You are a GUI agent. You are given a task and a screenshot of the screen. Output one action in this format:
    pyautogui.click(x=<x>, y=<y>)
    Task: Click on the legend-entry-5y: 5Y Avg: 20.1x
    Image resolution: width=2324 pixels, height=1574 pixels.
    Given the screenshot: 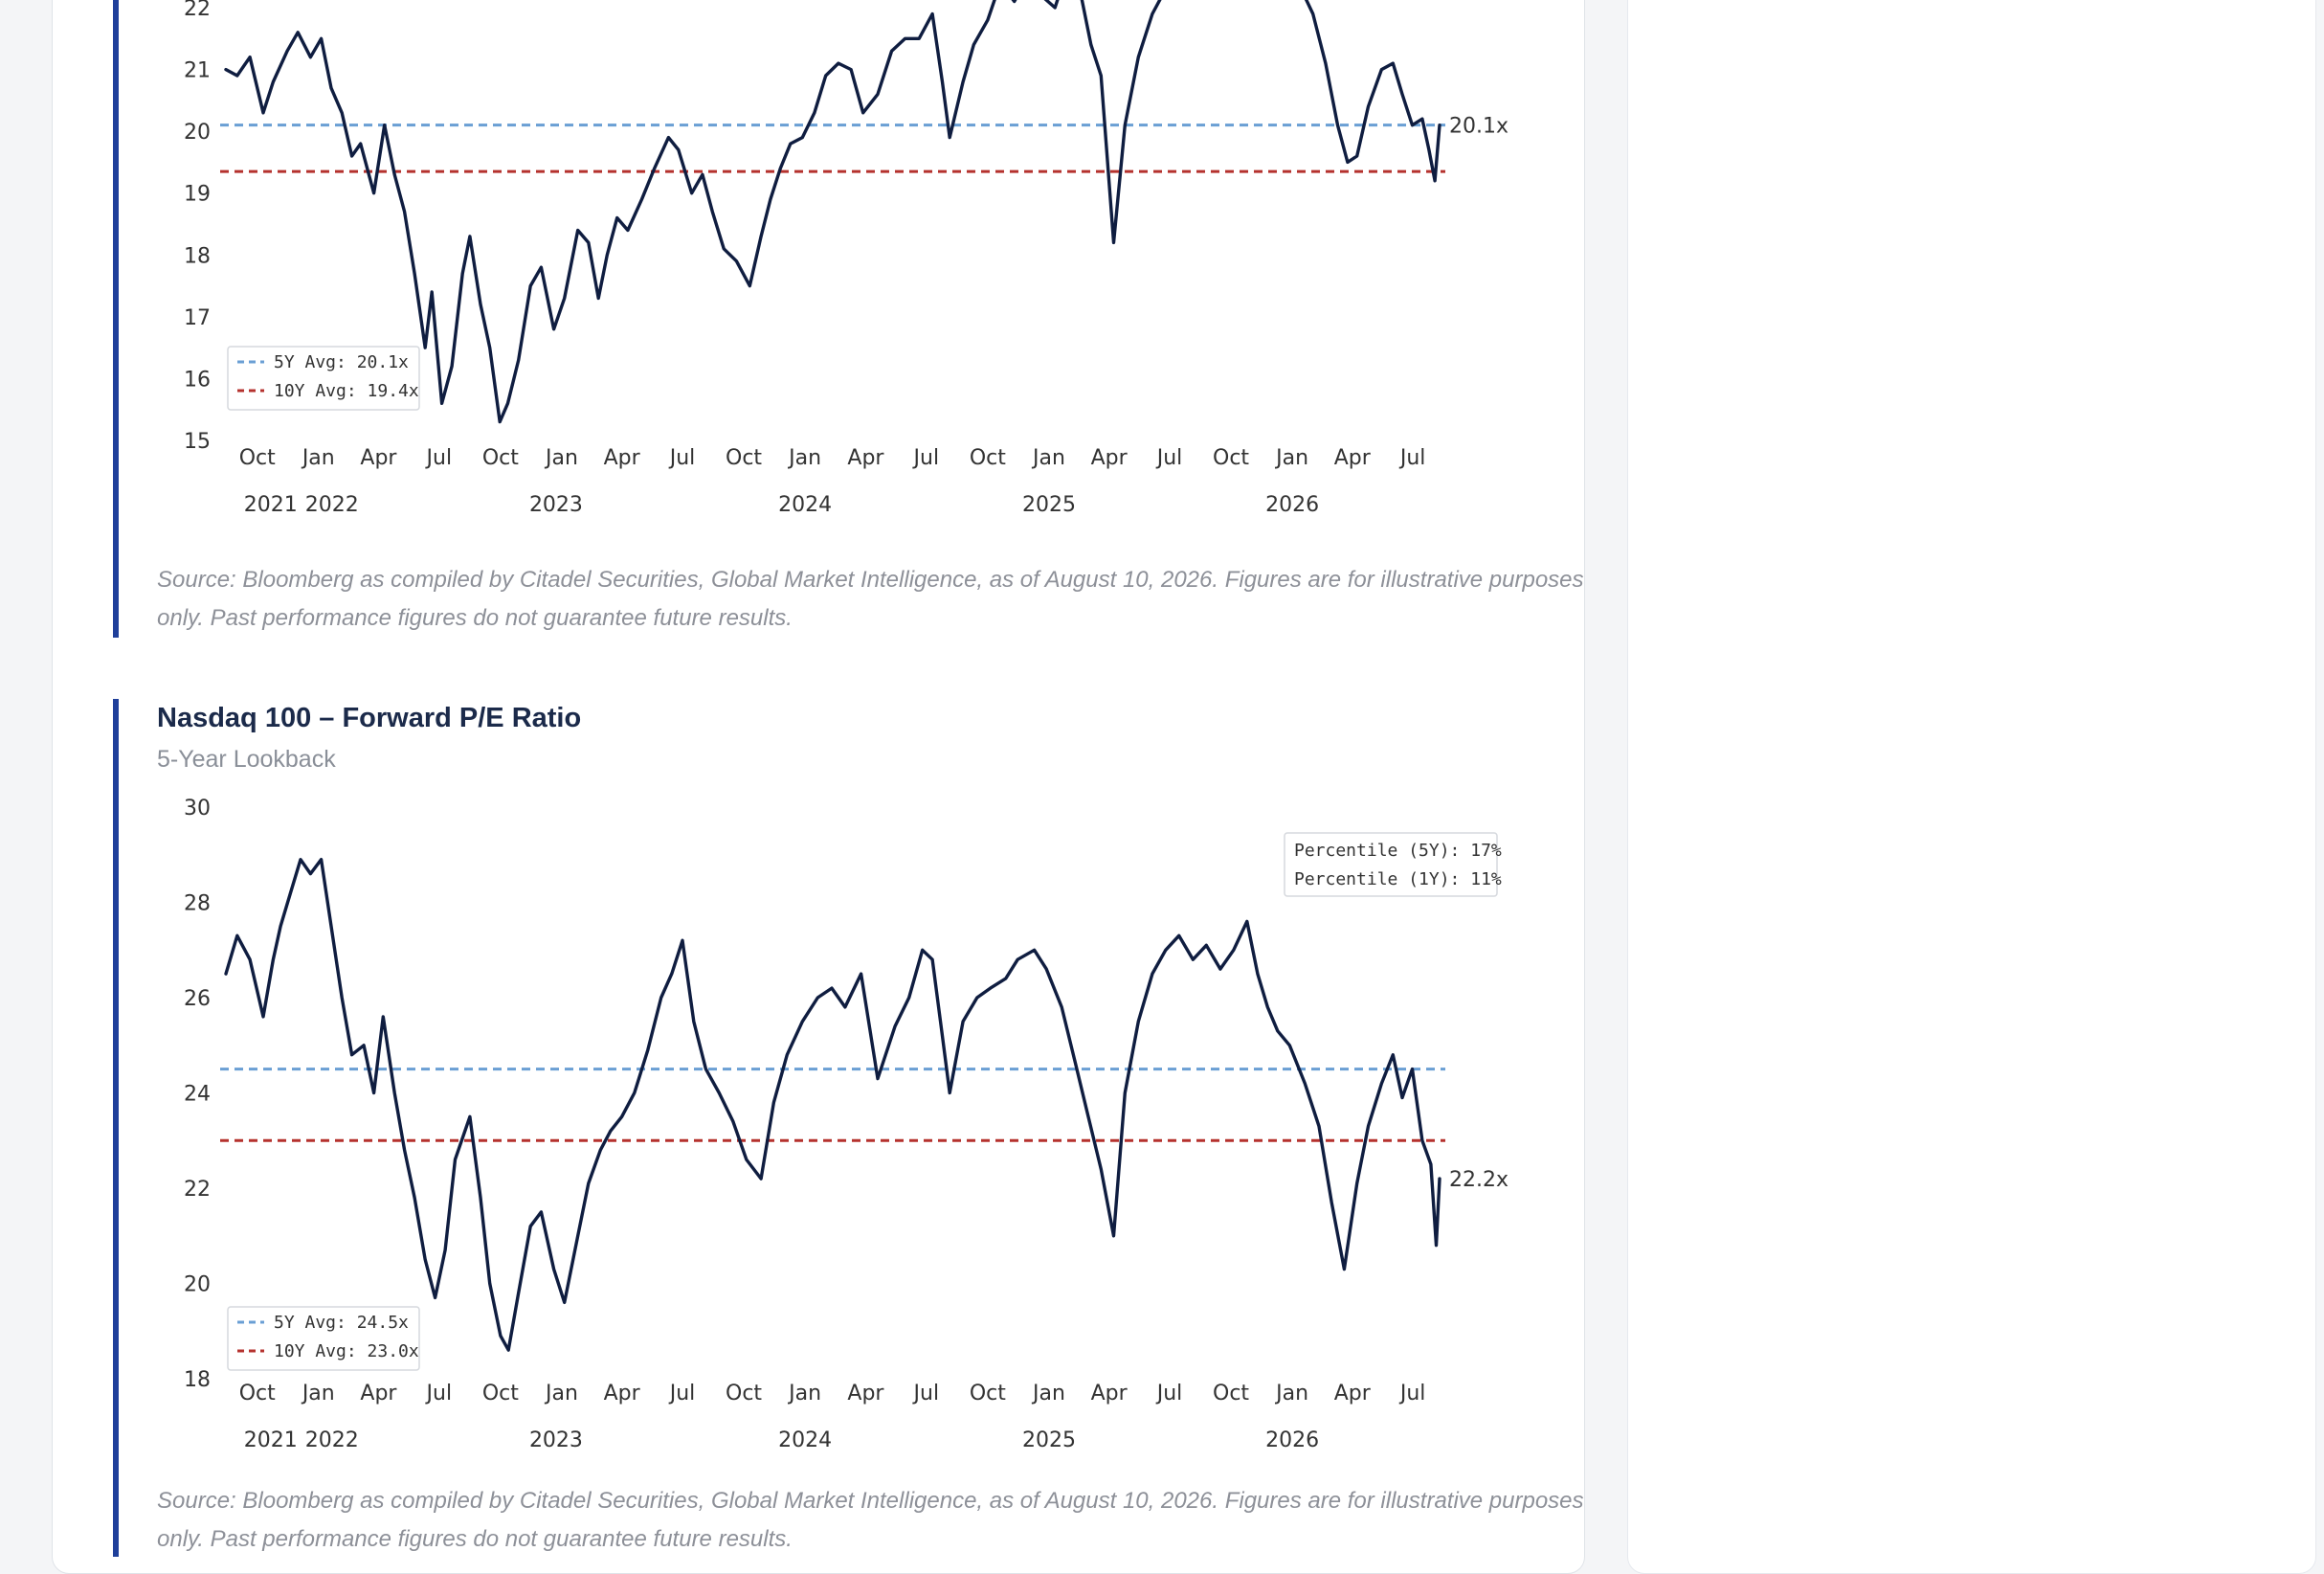 What is the action you would take?
    pyautogui.click(x=341, y=362)
    